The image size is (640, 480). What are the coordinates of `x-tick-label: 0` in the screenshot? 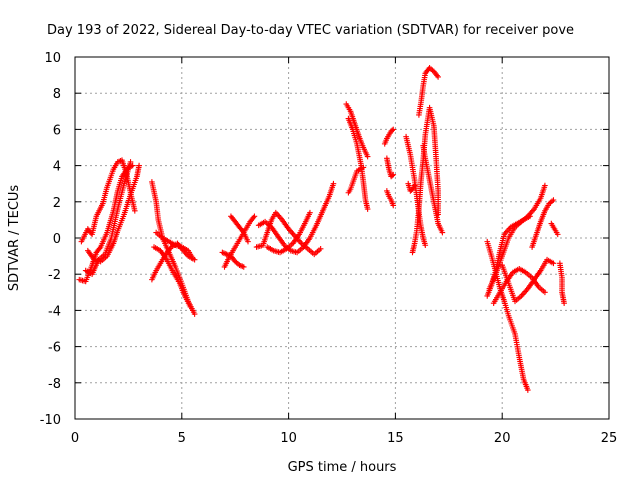 It's located at (75, 438).